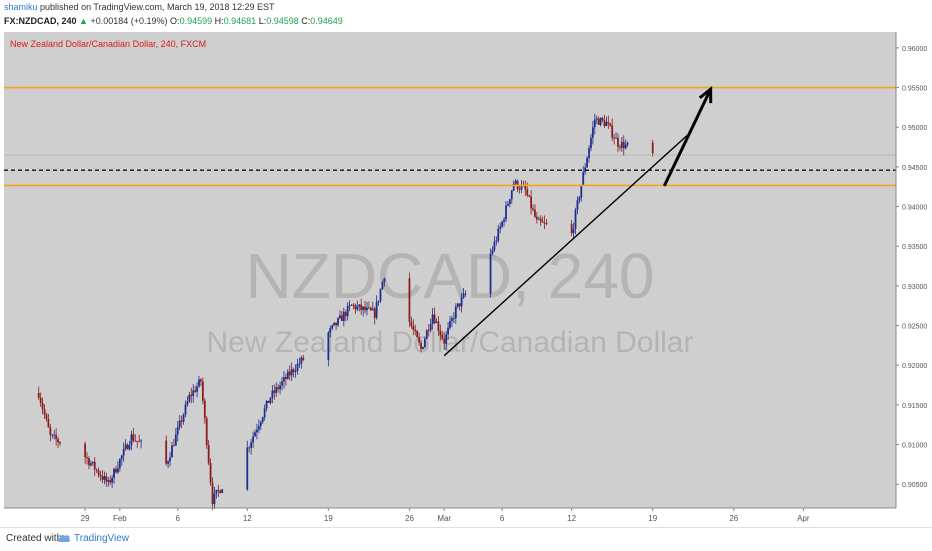 Image resolution: width=932 pixels, height=551 pixels. What do you see at coordinates (175, 21) in the screenshot?
I see `open-label: O:` at bounding box center [175, 21].